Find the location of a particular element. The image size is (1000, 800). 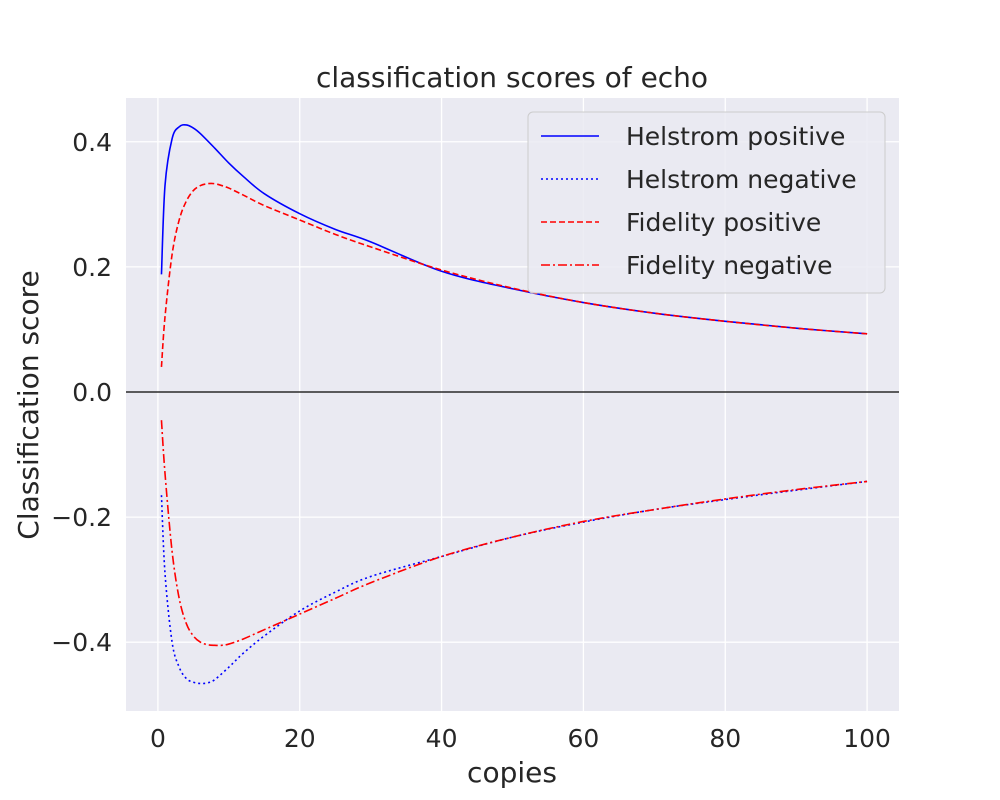

legend-label-helstrom-negative: Helstrom negative is located at coordinates (741, 179).